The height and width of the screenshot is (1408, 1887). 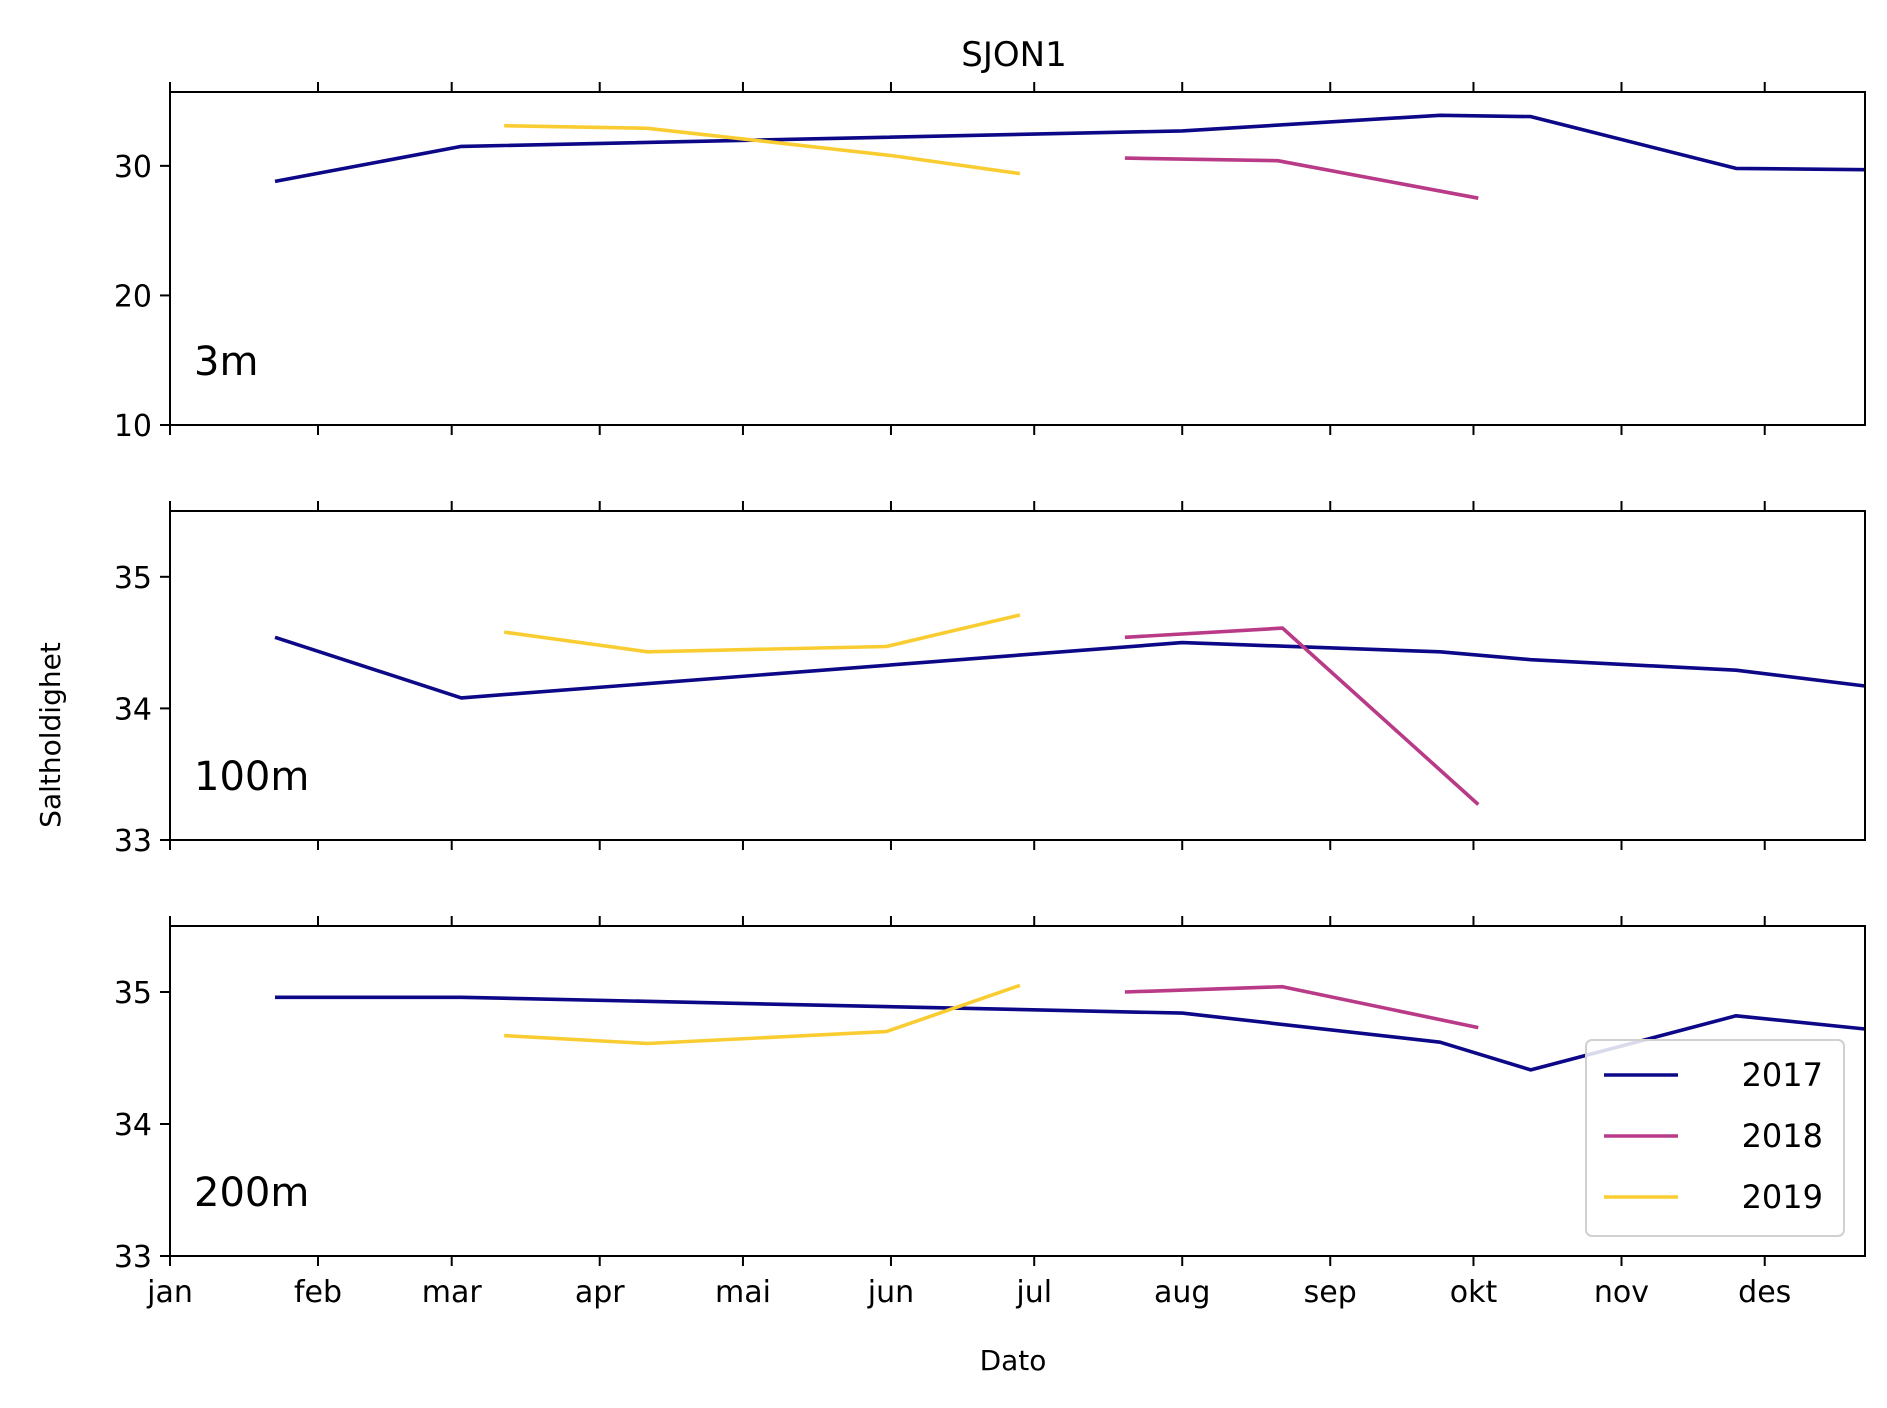 What do you see at coordinates (762, 149) in the screenshot?
I see `series-line-2019-3m` at bounding box center [762, 149].